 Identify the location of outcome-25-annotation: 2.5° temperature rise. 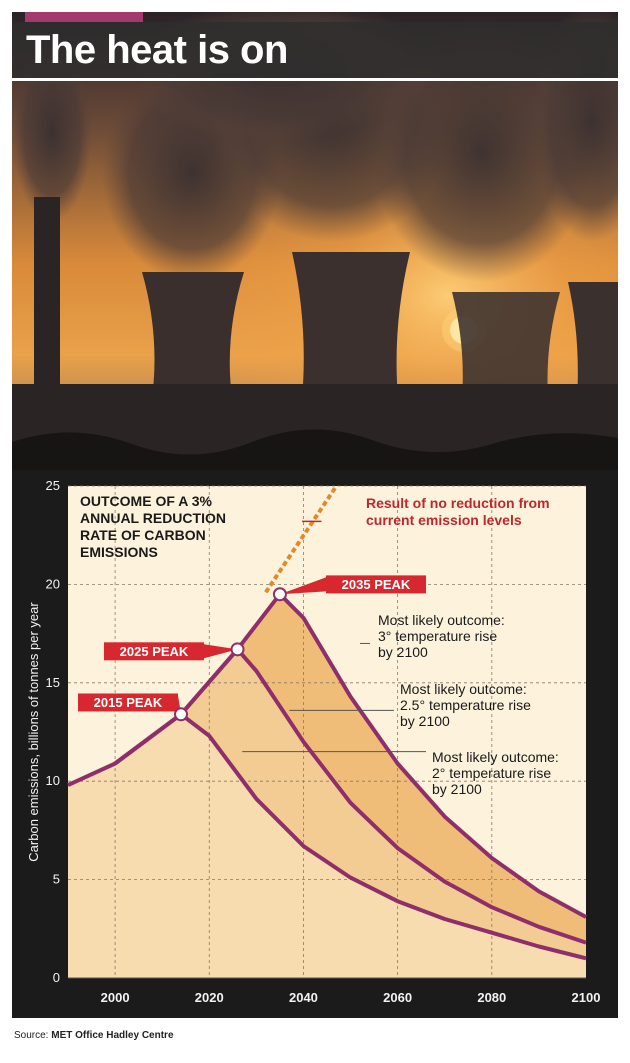
(465, 705).